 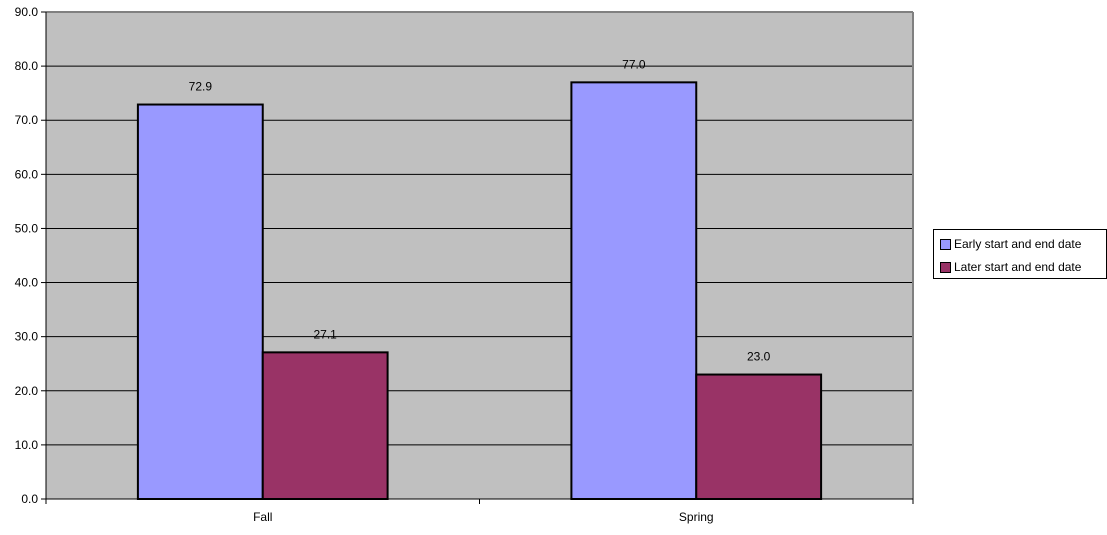 What do you see at coordinates (759, 357) in the screenshot?
I see `data-label-spring-series-2: 23.0` at bounding box center [759, 357].